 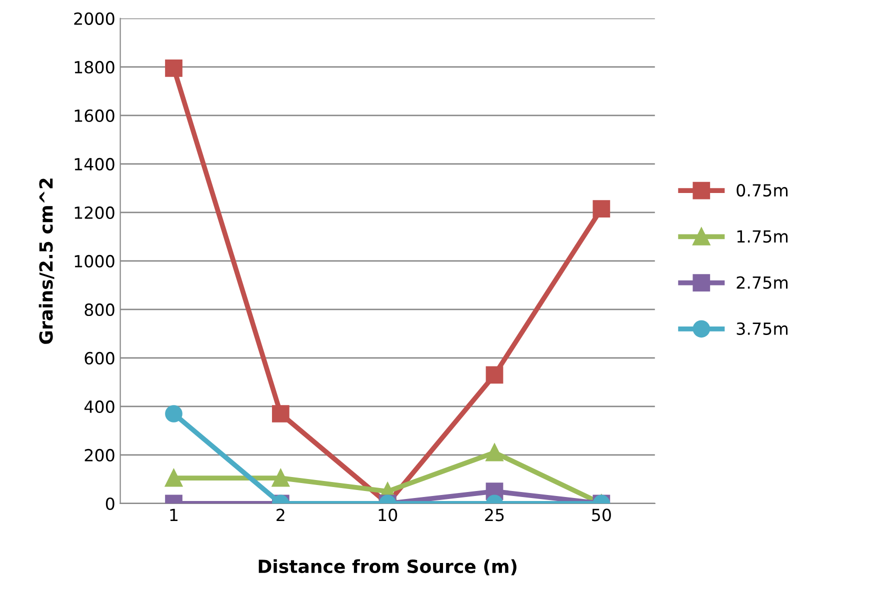 I want to click on y-tick-label: 1800, so click(x=94, y=67).